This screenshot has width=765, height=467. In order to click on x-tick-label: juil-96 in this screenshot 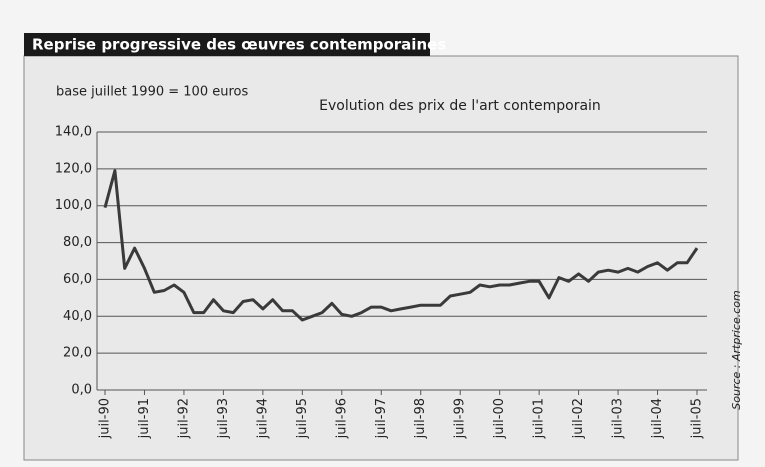, I will do `click(341, 418)`.